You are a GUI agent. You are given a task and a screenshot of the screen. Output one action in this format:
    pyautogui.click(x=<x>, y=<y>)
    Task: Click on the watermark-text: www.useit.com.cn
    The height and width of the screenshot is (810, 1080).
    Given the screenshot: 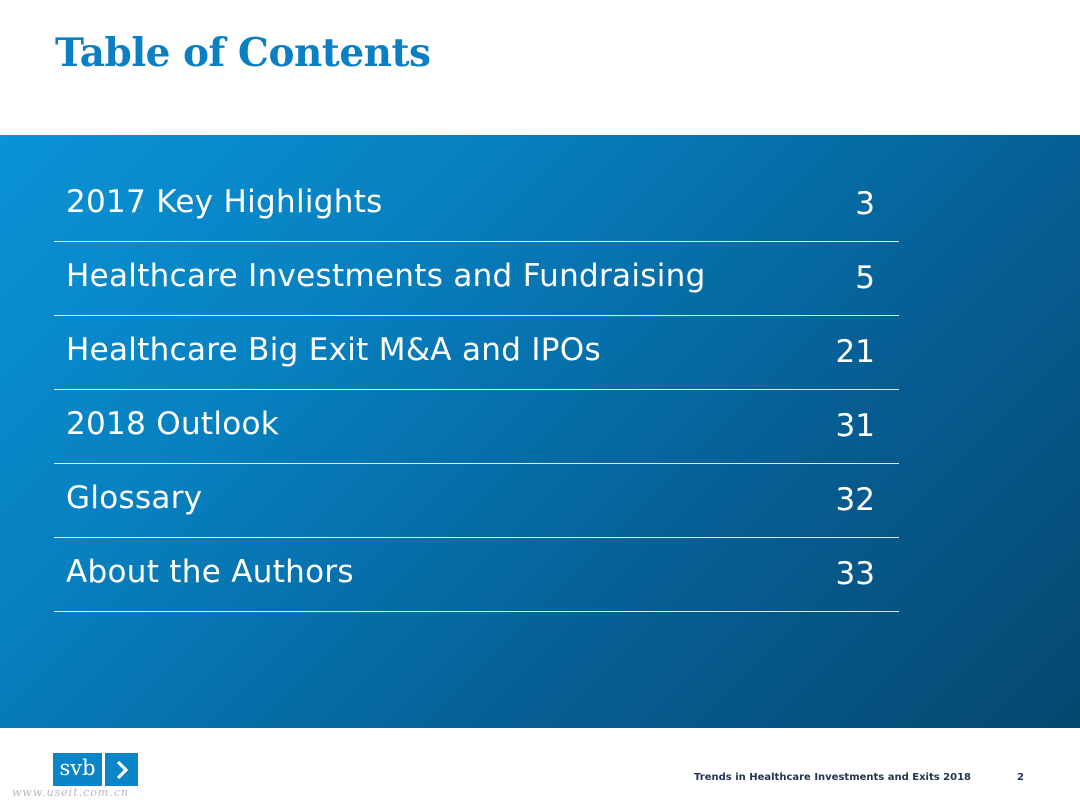 What is the action you would take?
    pyautogui.click(x=71, y=792)
    